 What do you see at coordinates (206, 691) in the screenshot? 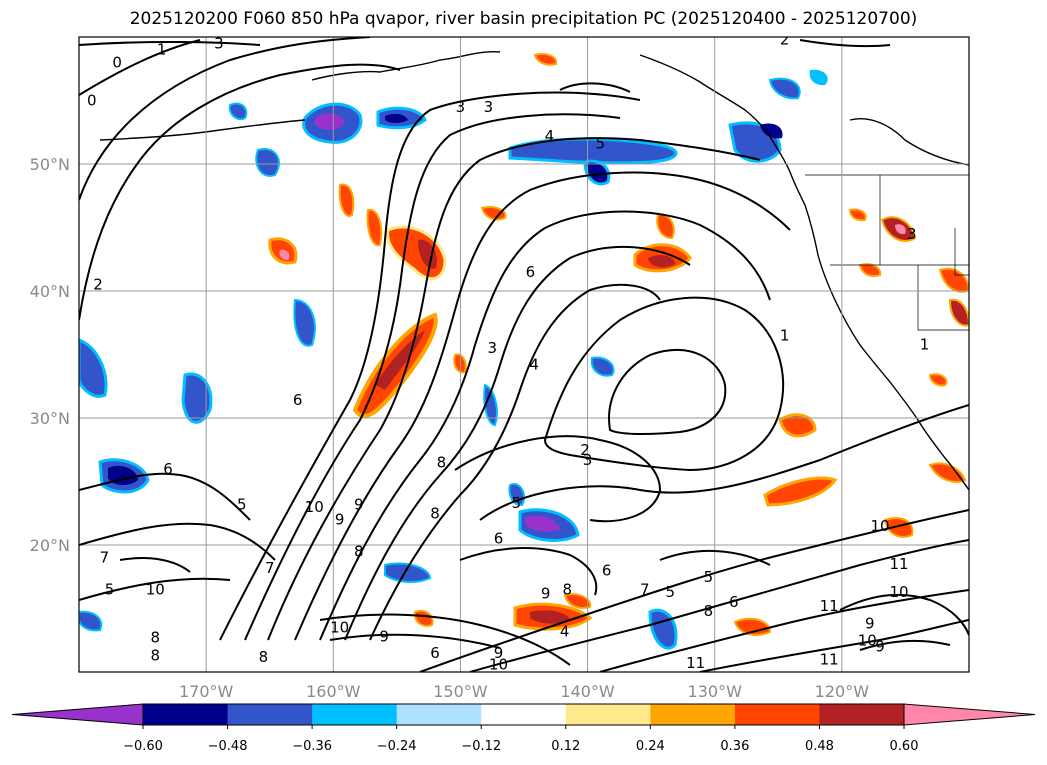
I see `lon-tick-label: 170°W` at bounding box center [206, 691].